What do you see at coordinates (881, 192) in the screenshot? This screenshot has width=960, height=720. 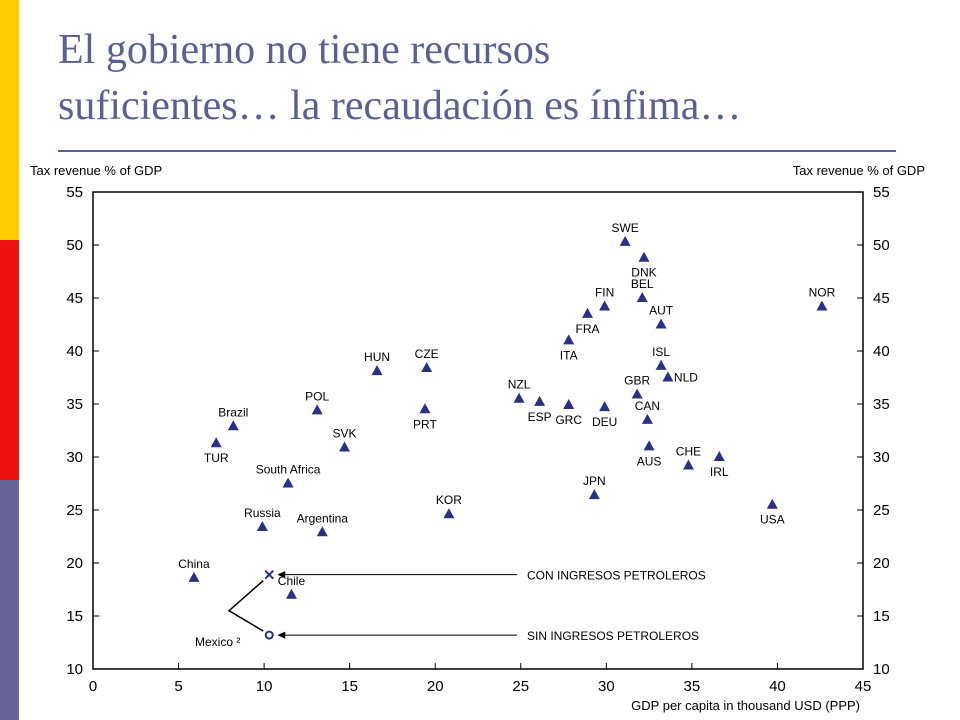 I see `y-tick-label-right: 55` at bounding box center [881, 192].